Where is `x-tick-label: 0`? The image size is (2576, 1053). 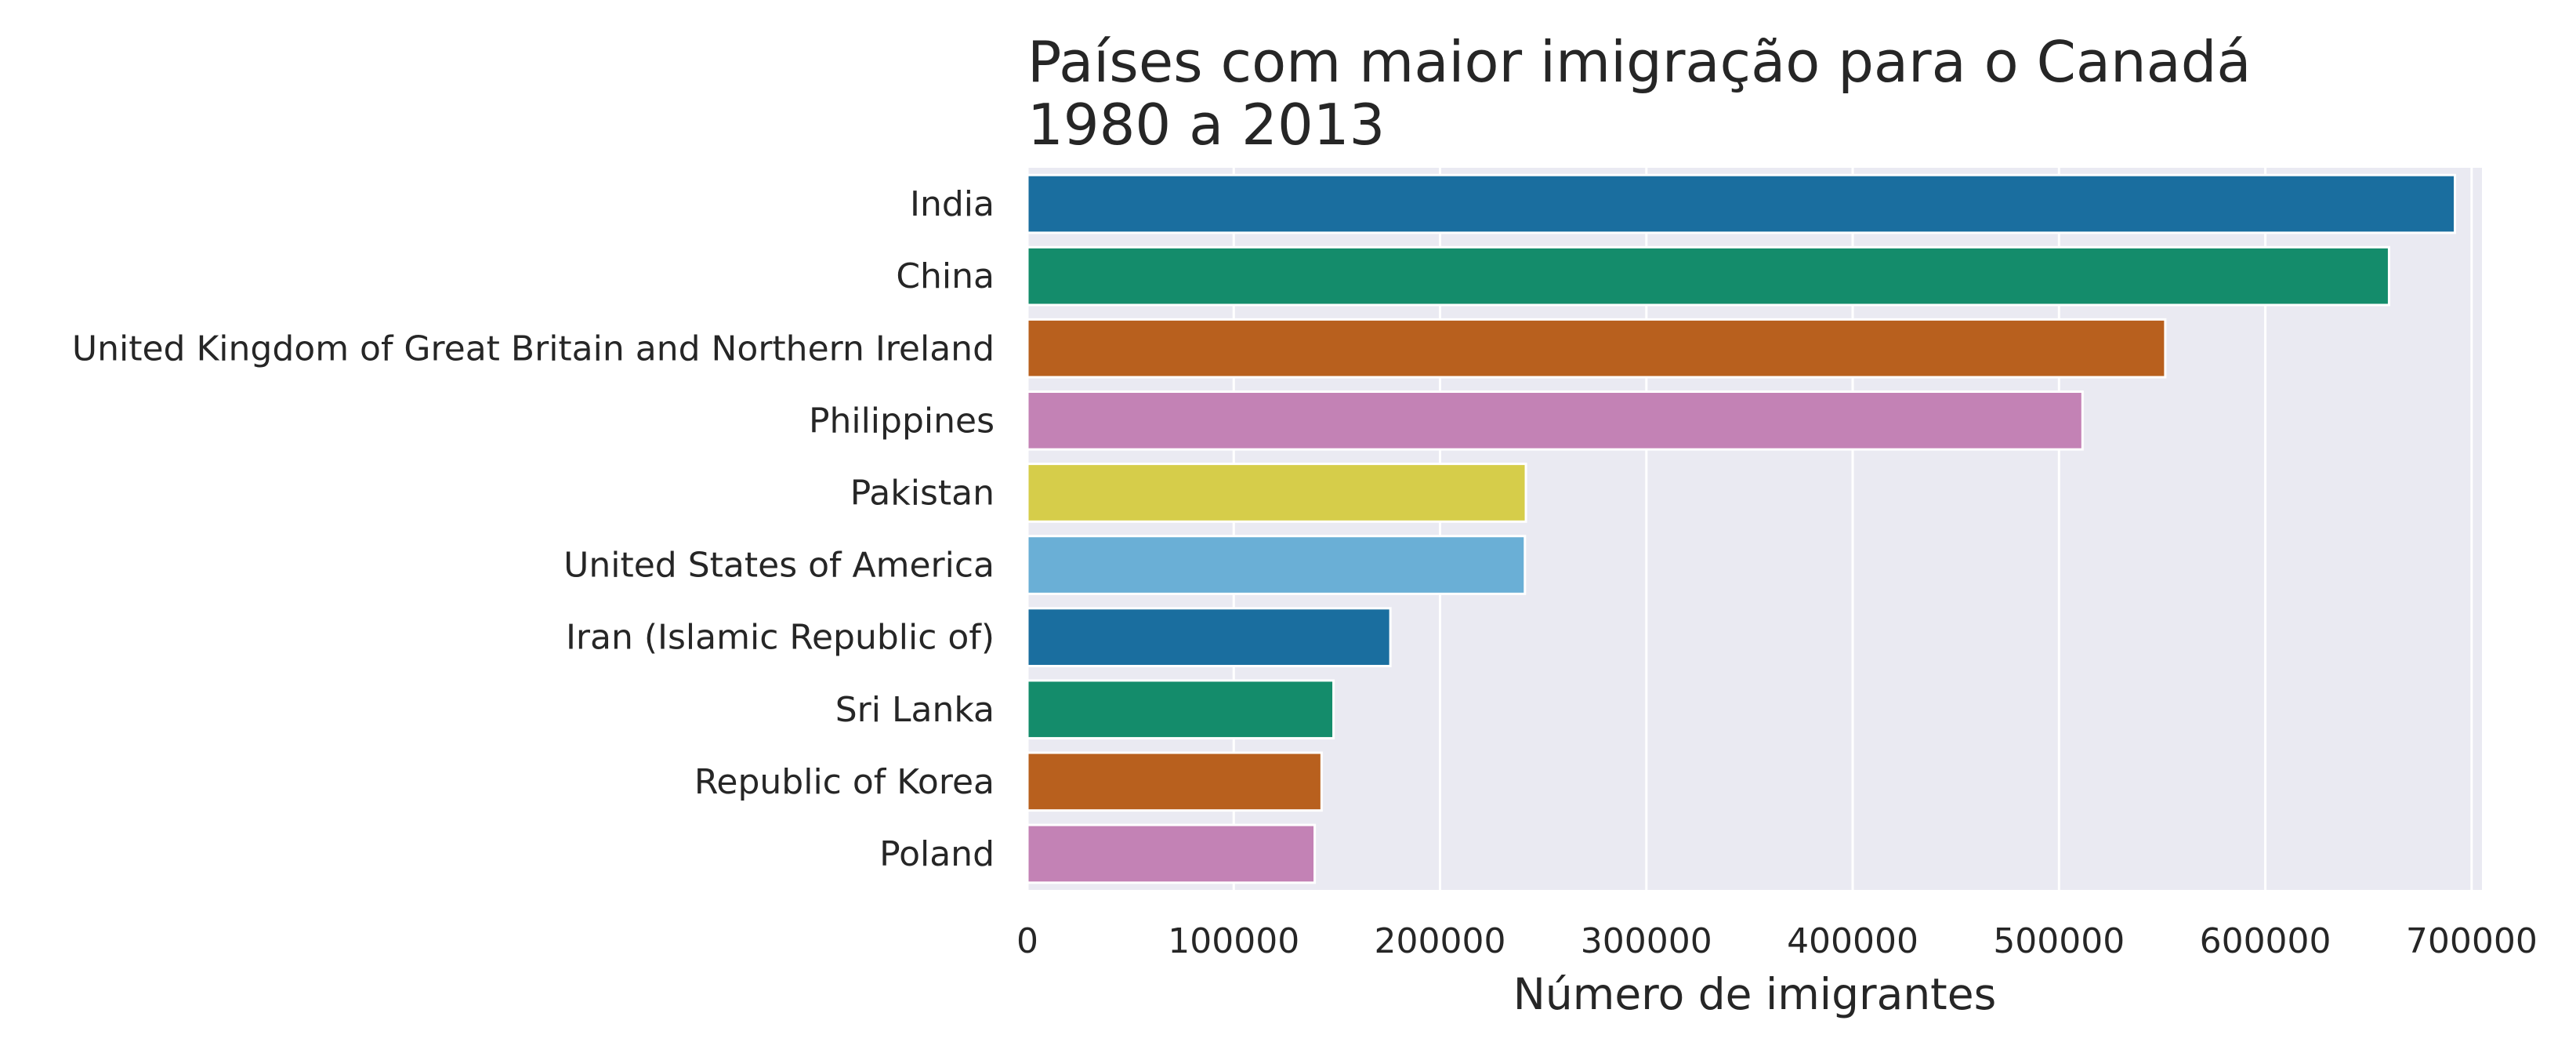
x-tick-label: 0 is located at coordinates (1027, 941).